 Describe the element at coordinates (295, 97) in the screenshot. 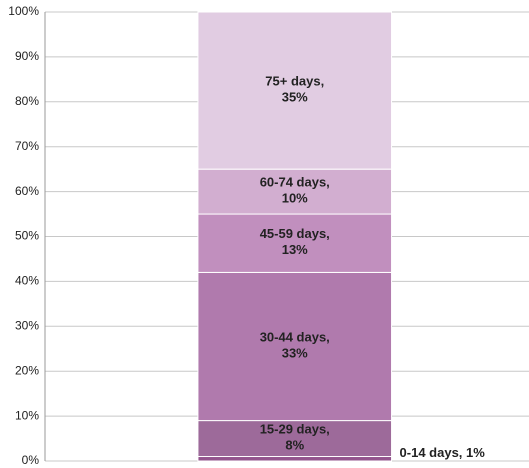

I see `data-label-line: 35%` at that location.